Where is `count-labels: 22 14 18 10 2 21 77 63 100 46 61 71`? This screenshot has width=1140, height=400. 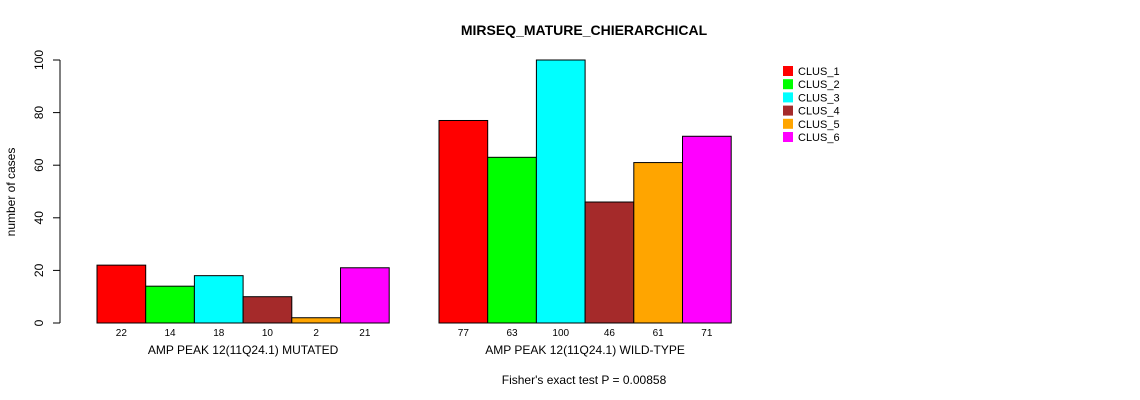 count-labels: 22 14 18 10 2 21 77 63 100 46 61 71 is located at coordinates (414, 333).